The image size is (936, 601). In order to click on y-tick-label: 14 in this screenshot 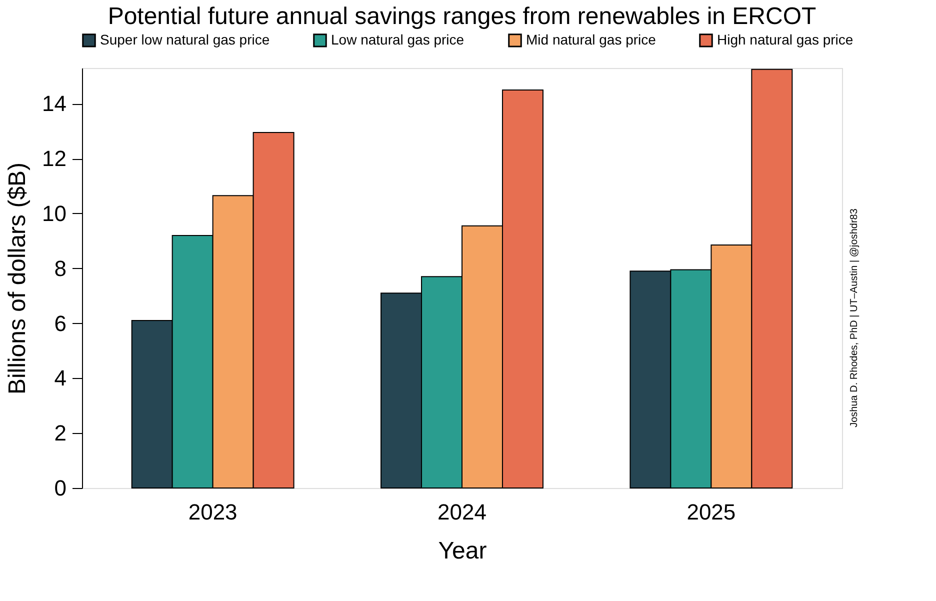, I will do `click(54, 103)`.